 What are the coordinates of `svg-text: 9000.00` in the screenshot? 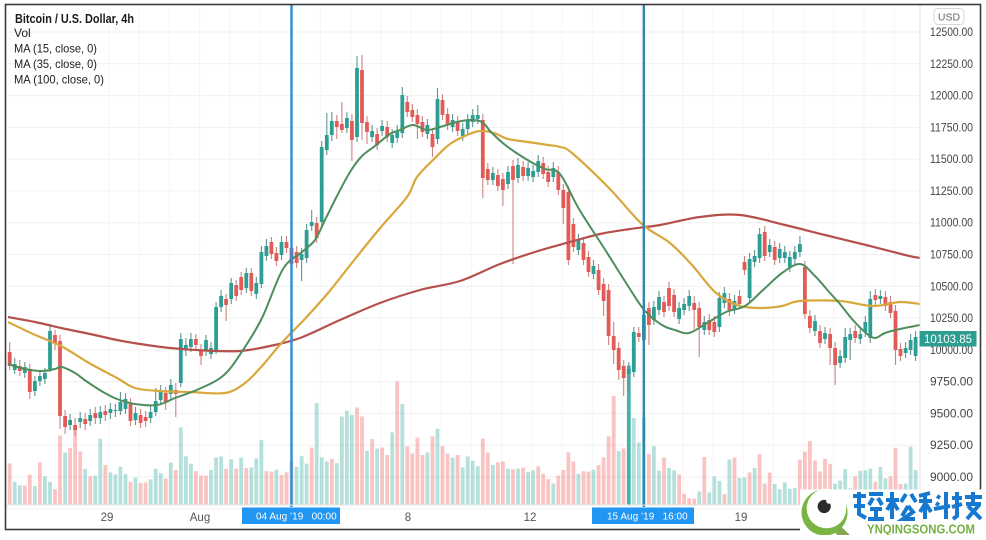 It's located at (951, 478).